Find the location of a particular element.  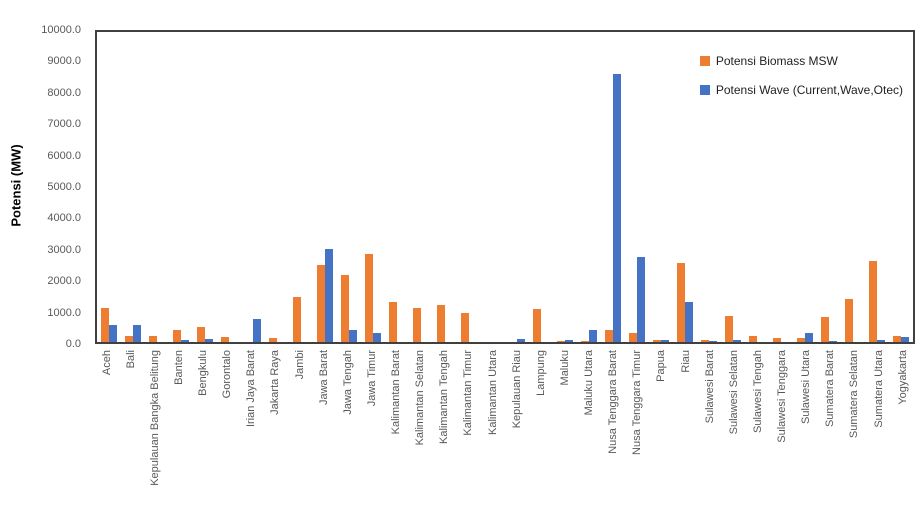

x-cell: Sulawesi Utara is located at coordinates (807, 387).